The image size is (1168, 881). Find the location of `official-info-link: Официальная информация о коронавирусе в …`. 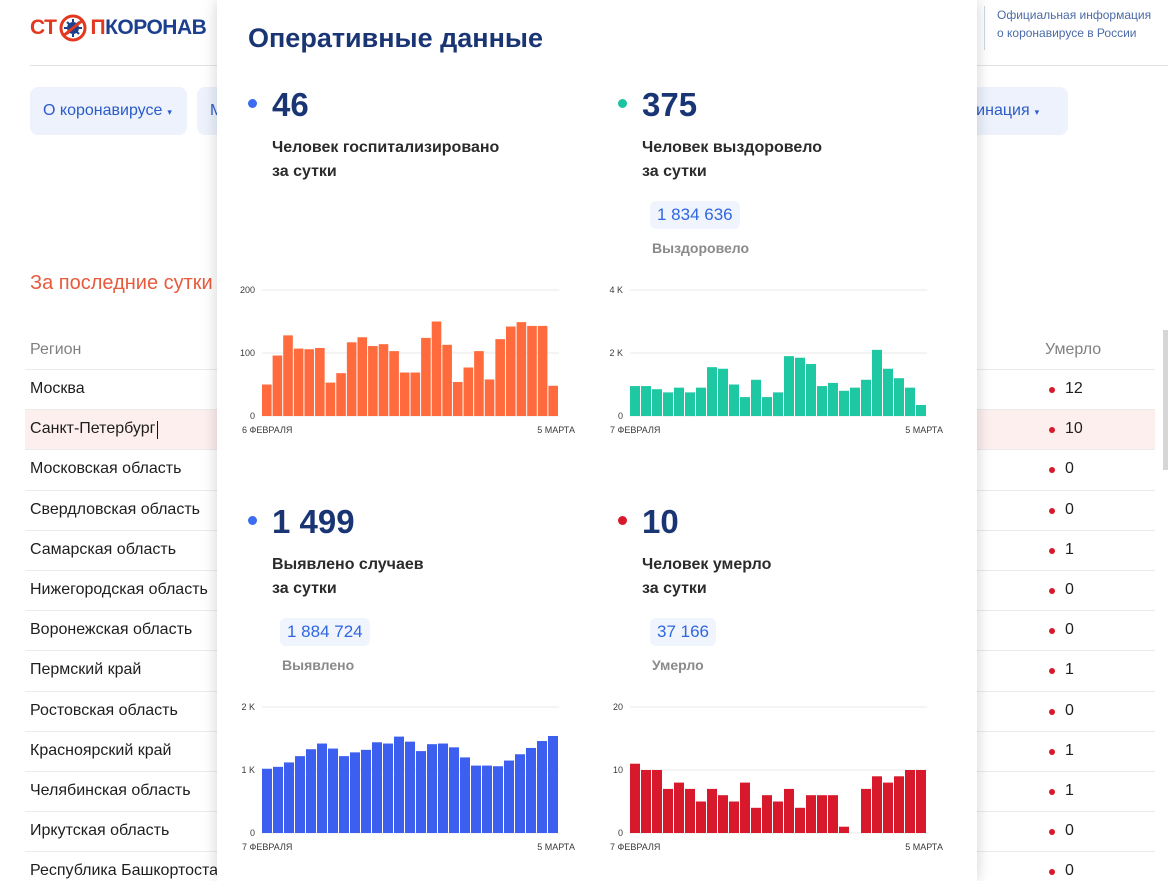

official-info-link: Официальная информация о коронавирусе в … is located at coordinates (1067, 28).